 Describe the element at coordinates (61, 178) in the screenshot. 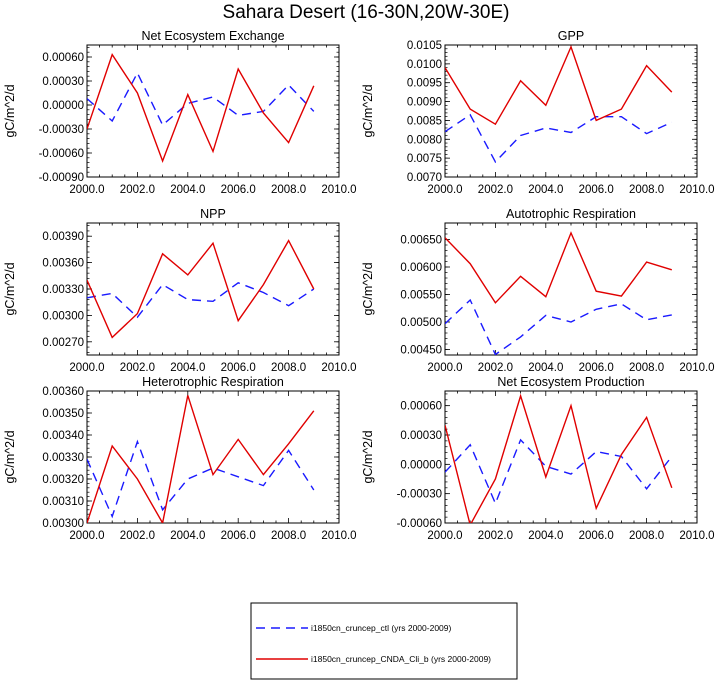

I see `y-tick-label: -0.00090` at that location.